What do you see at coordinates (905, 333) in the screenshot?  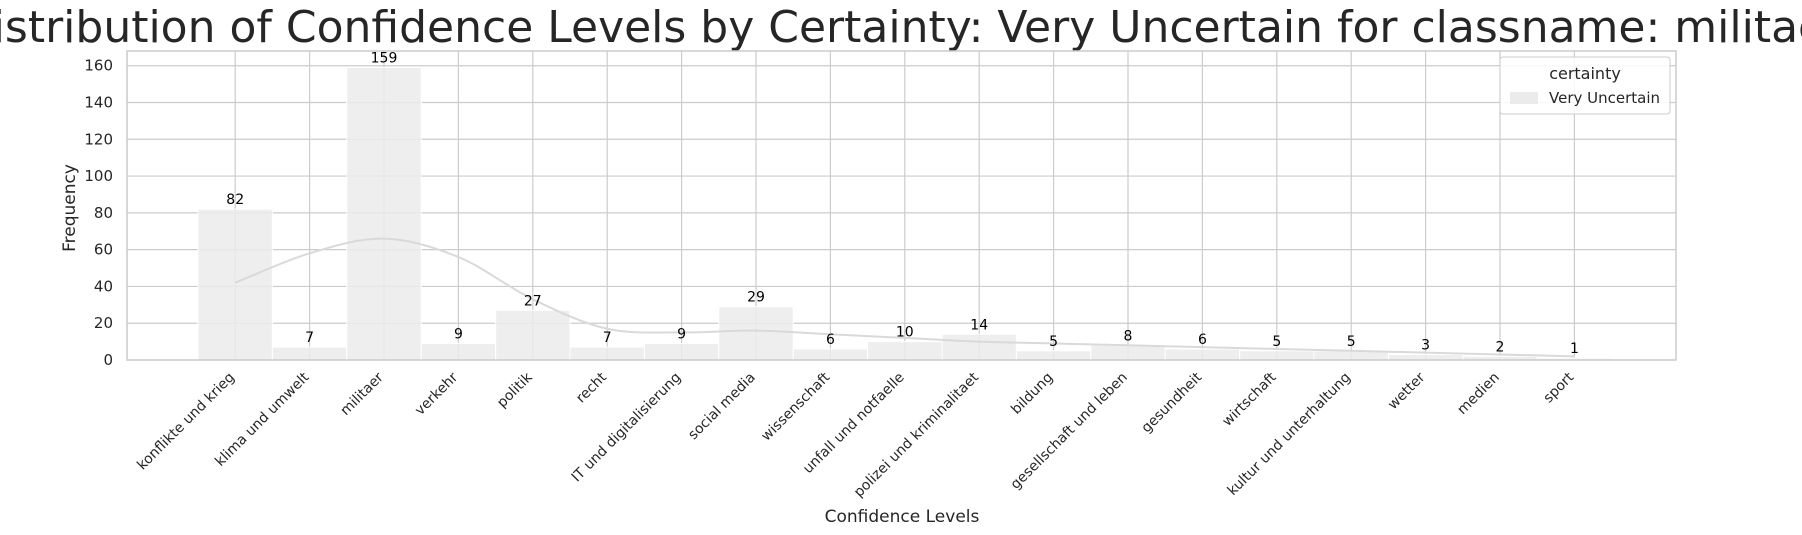 I see `data-label-unfall-und-notfaelle: 10` at bounding box center [905, 333].